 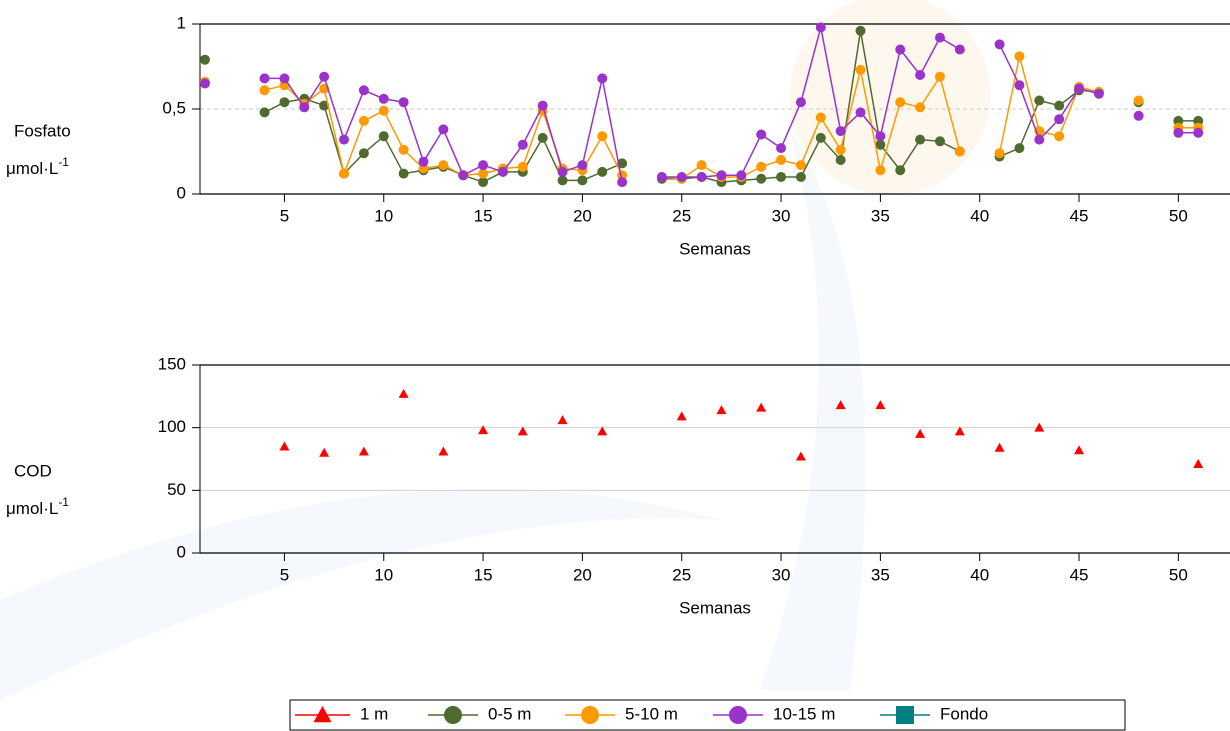 I want to click on x-tick-label: 30, so click(x=781, y=574).